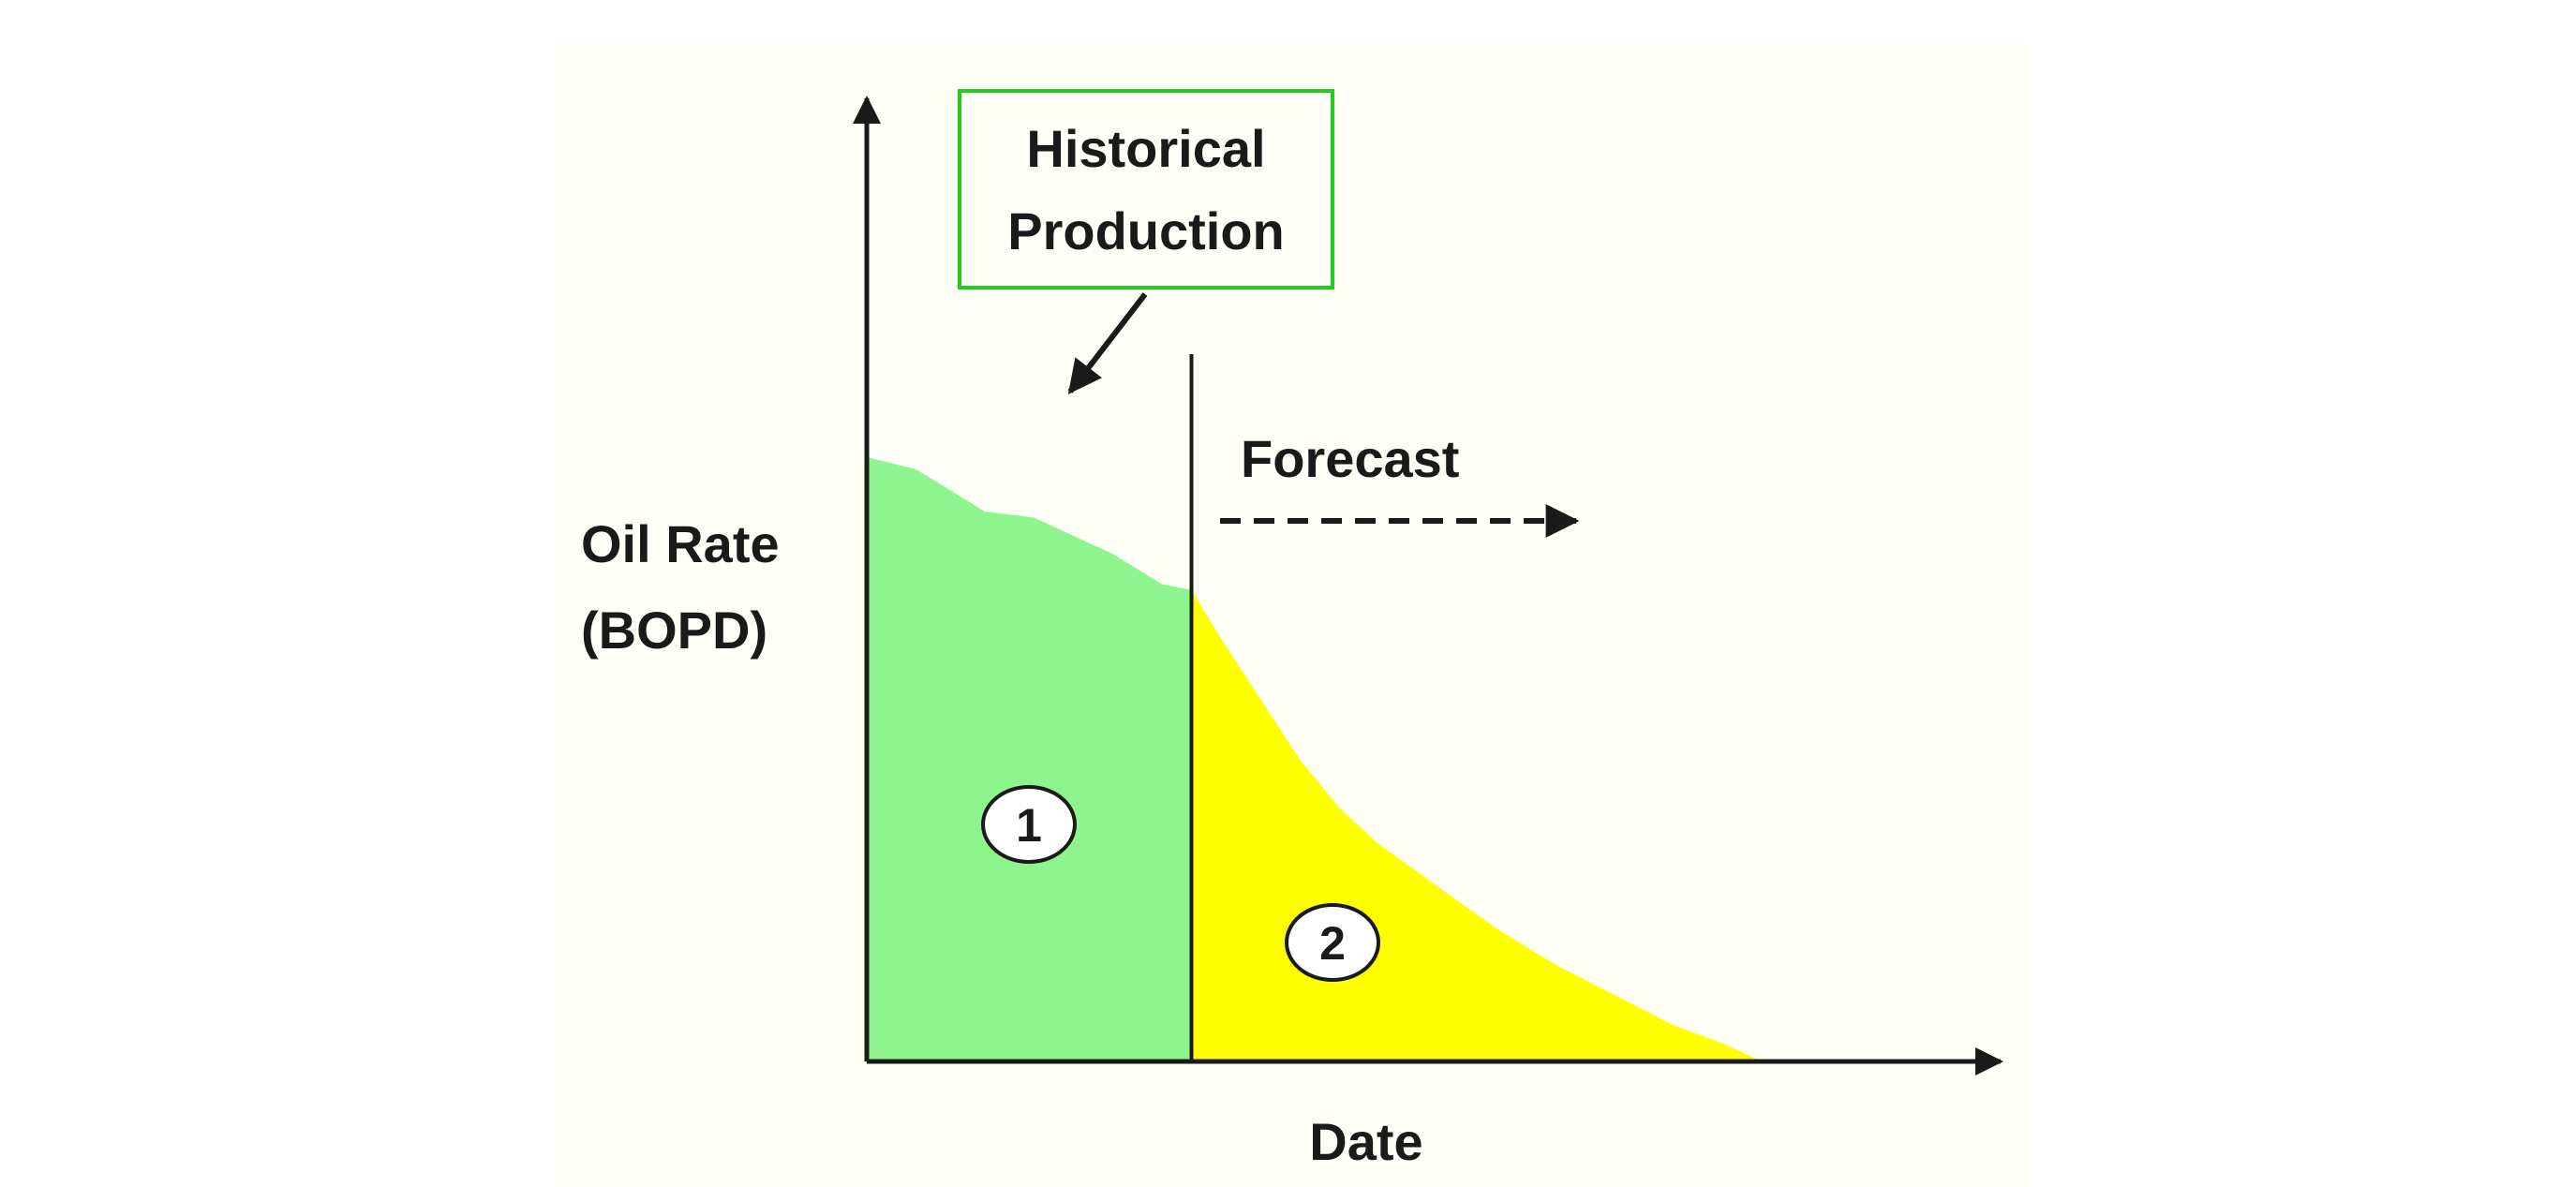  Describe the element at coordinates (1145, 148) in the screenshot. I see `historical-label-line-1: Historical` at that location.